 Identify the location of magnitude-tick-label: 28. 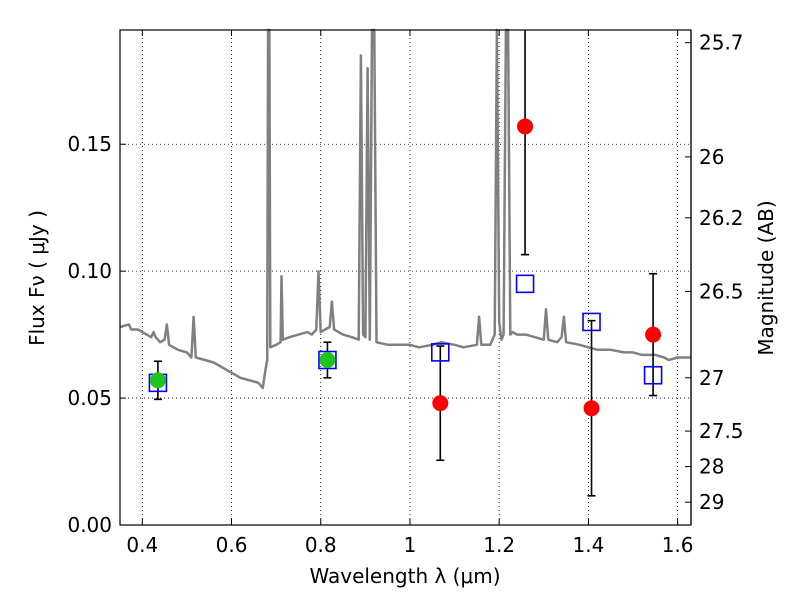
(711, 467).